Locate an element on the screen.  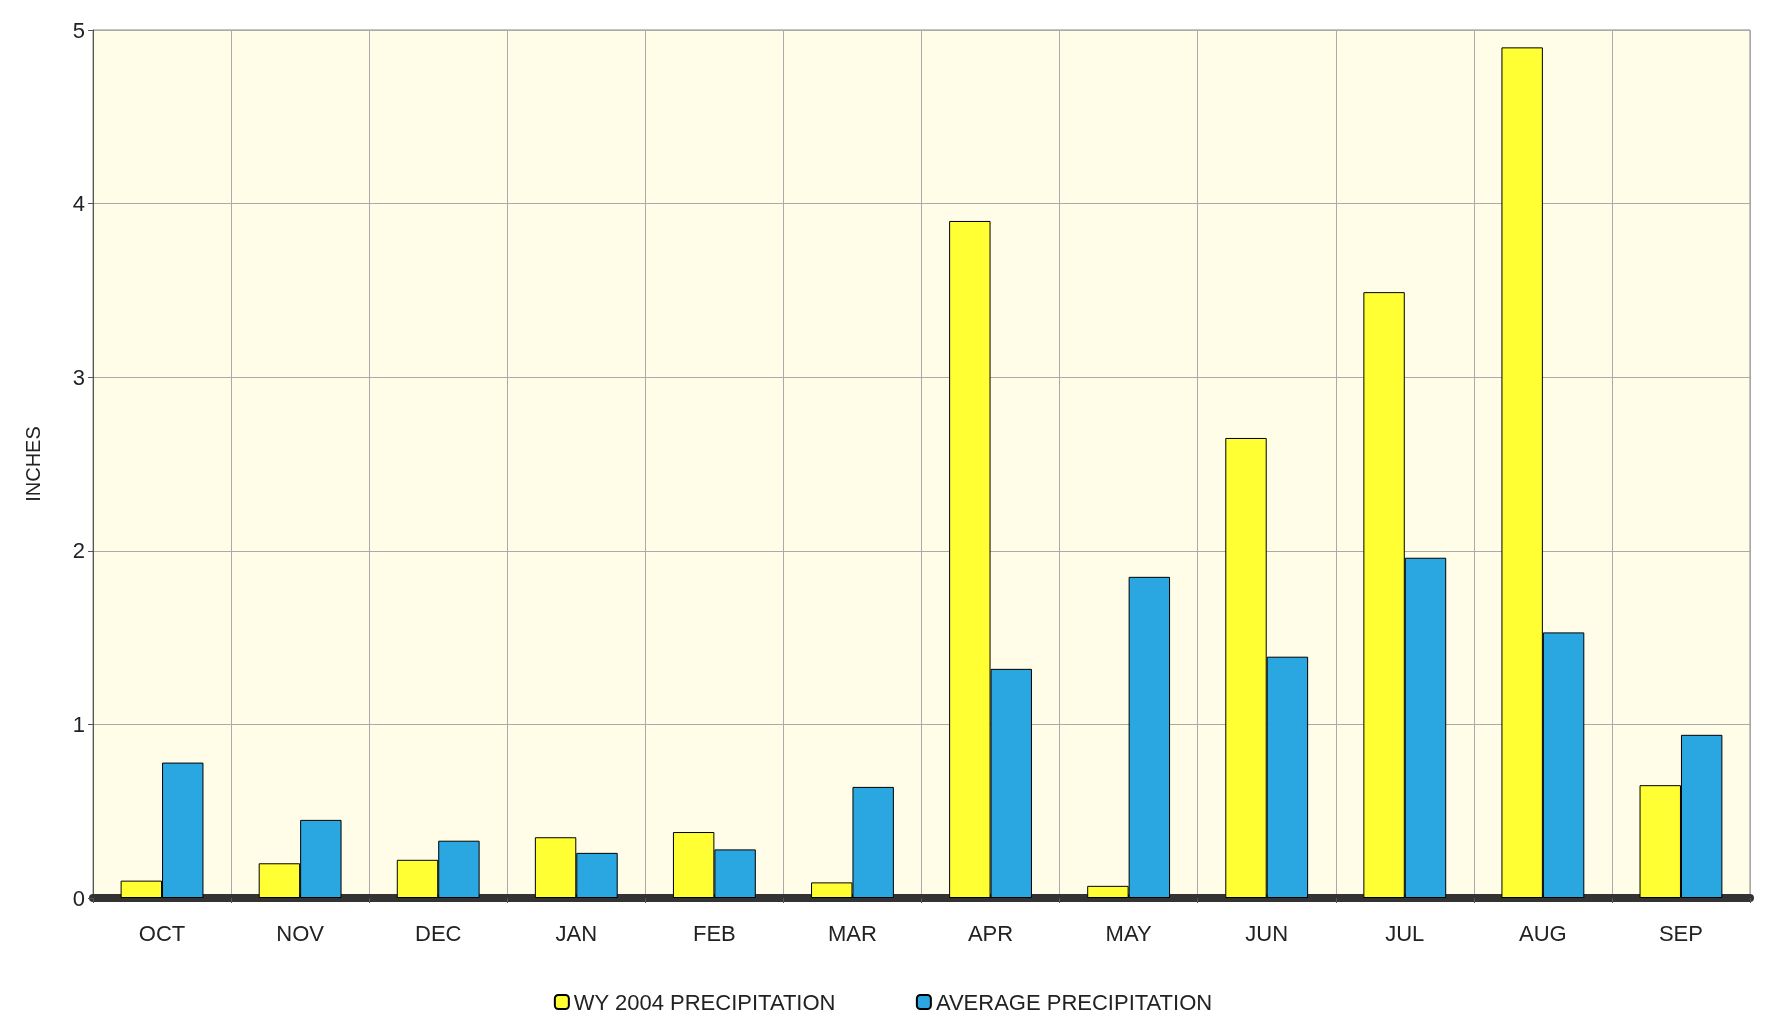
legend-label: WY 2004 PRECIPITATION is located at coordinates (704, 1002).